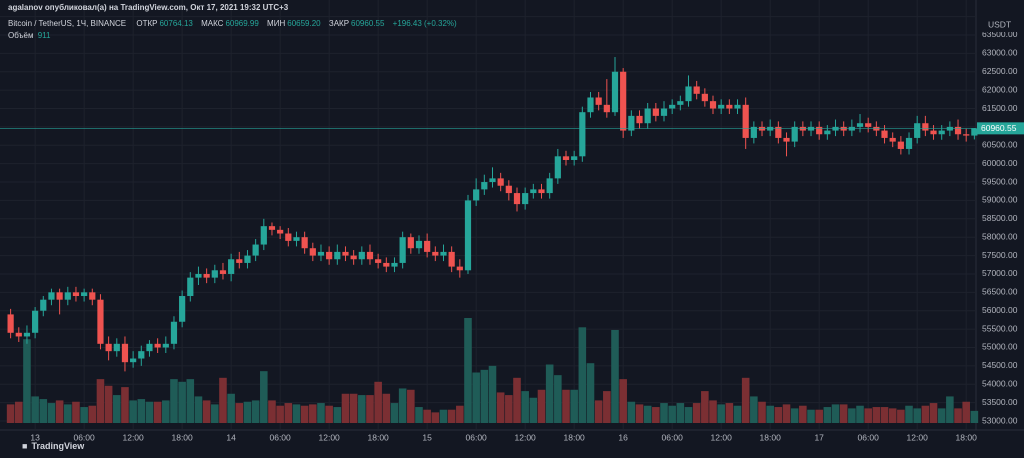 This screenshot has width=1024, height=458. Describe the element at coordinates (339, 23) in the screenshot. I see `ohlc-label: ЗАКР` at that location.